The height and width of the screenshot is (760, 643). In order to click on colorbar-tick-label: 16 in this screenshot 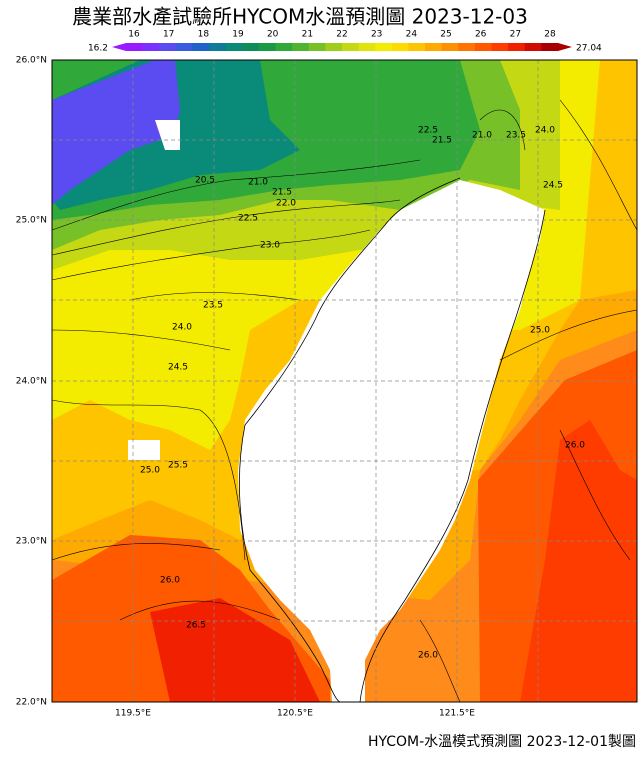, I will do `click(134, 35)`.